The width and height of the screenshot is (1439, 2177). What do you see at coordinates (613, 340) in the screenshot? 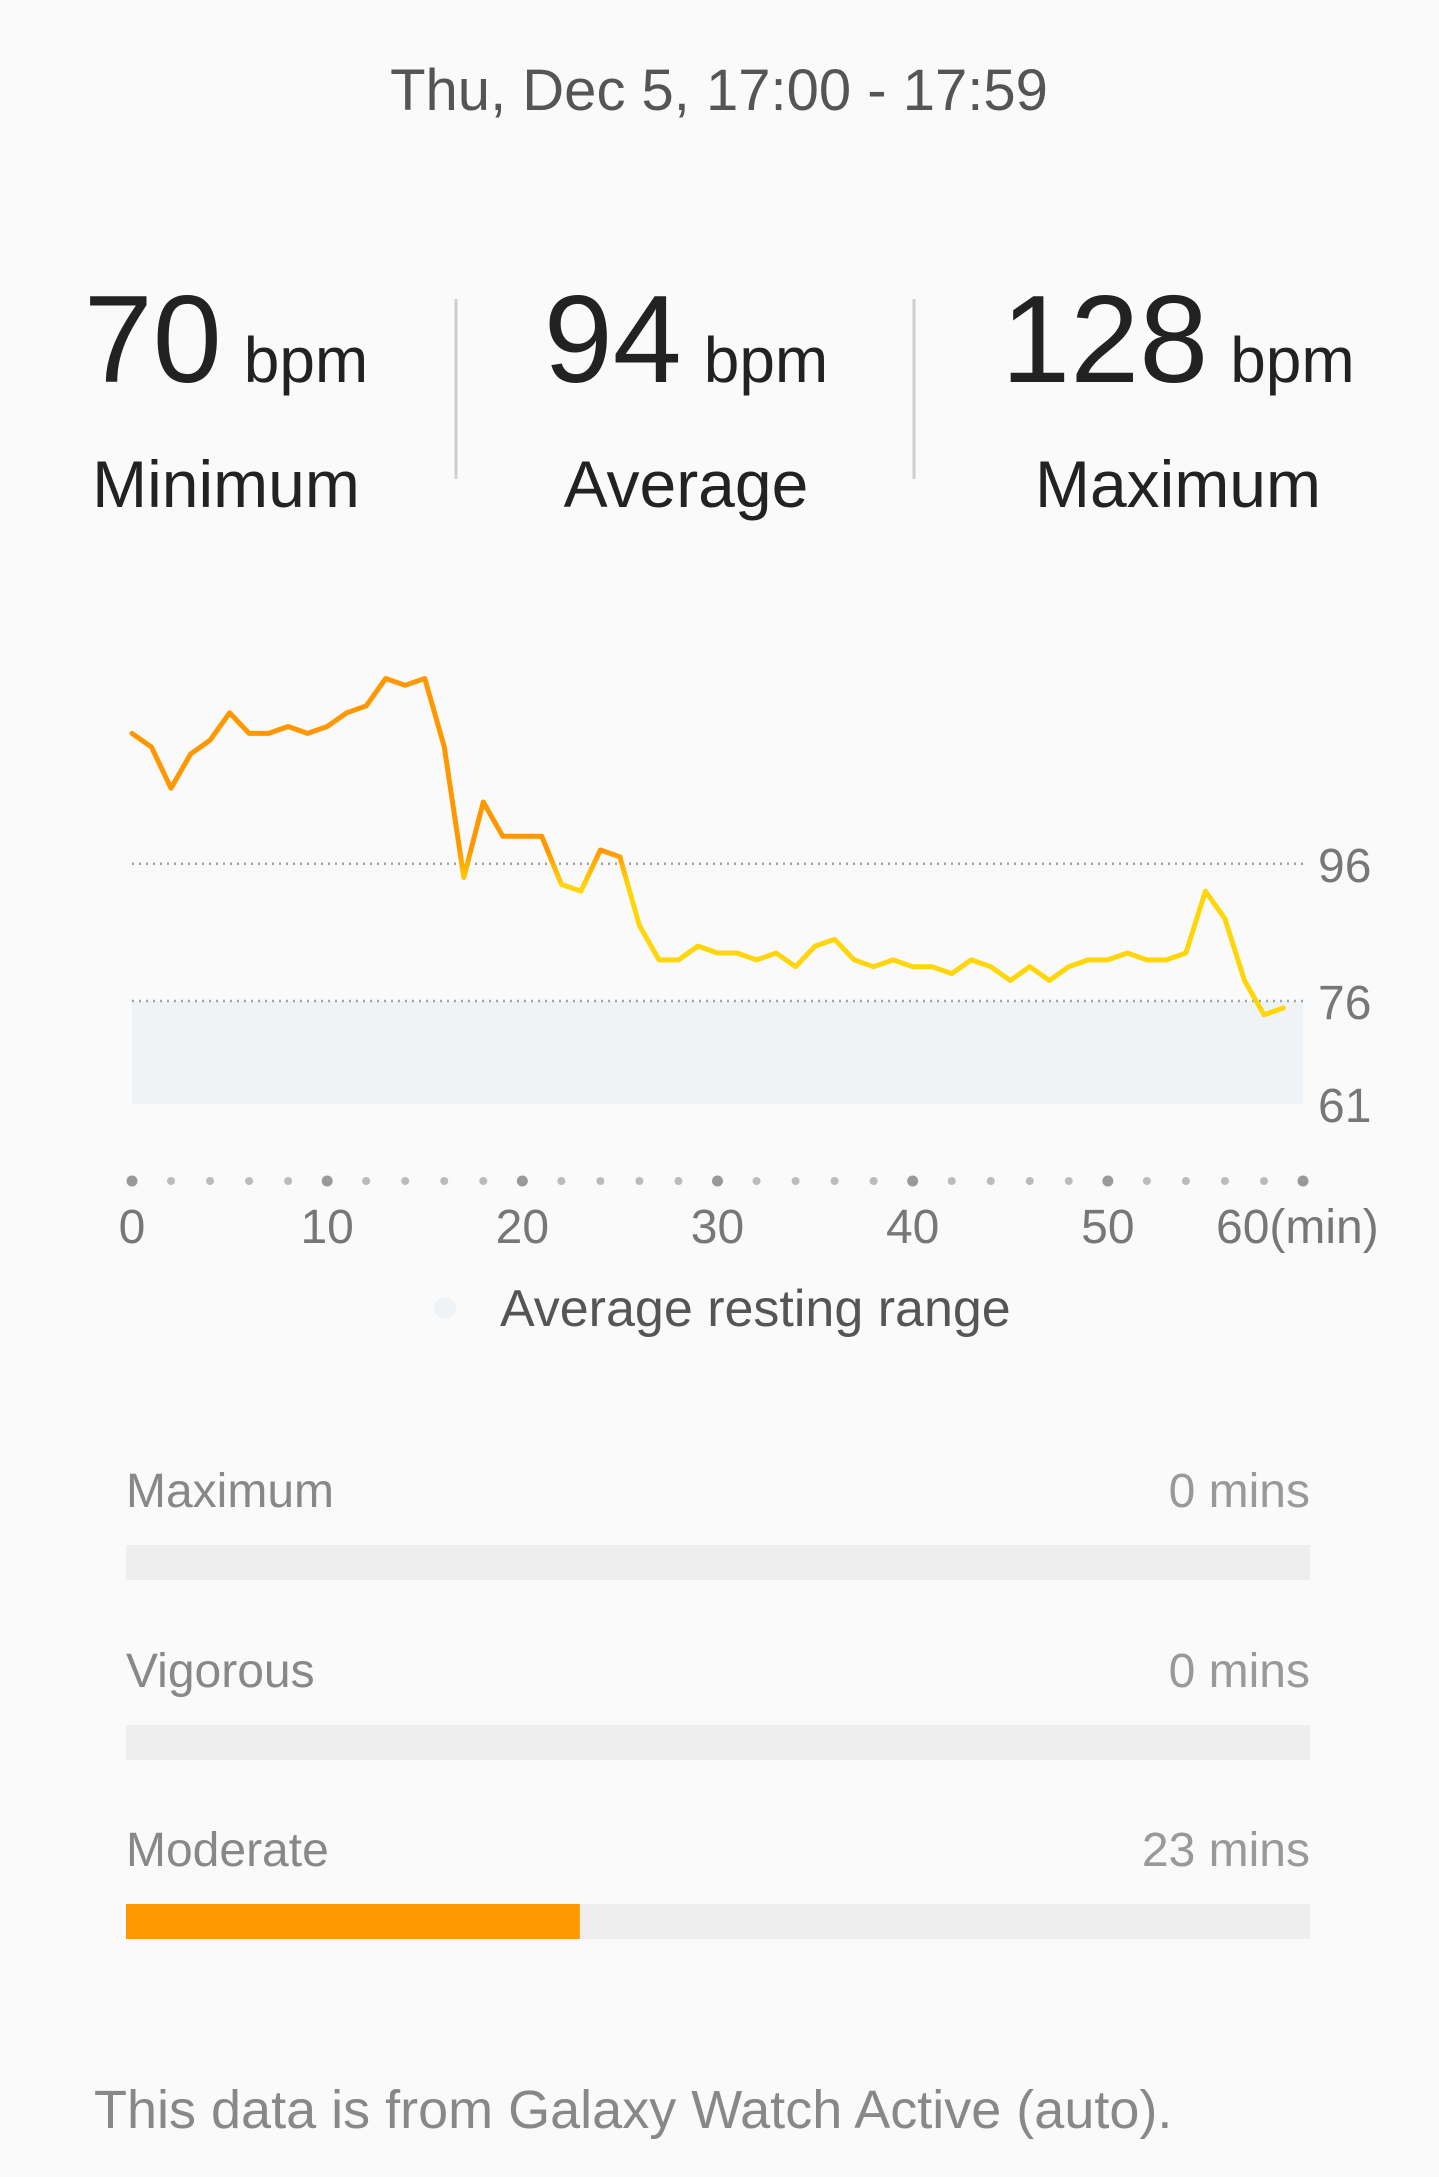
I see `stat-number: 94` at bounding box center [613, 340].